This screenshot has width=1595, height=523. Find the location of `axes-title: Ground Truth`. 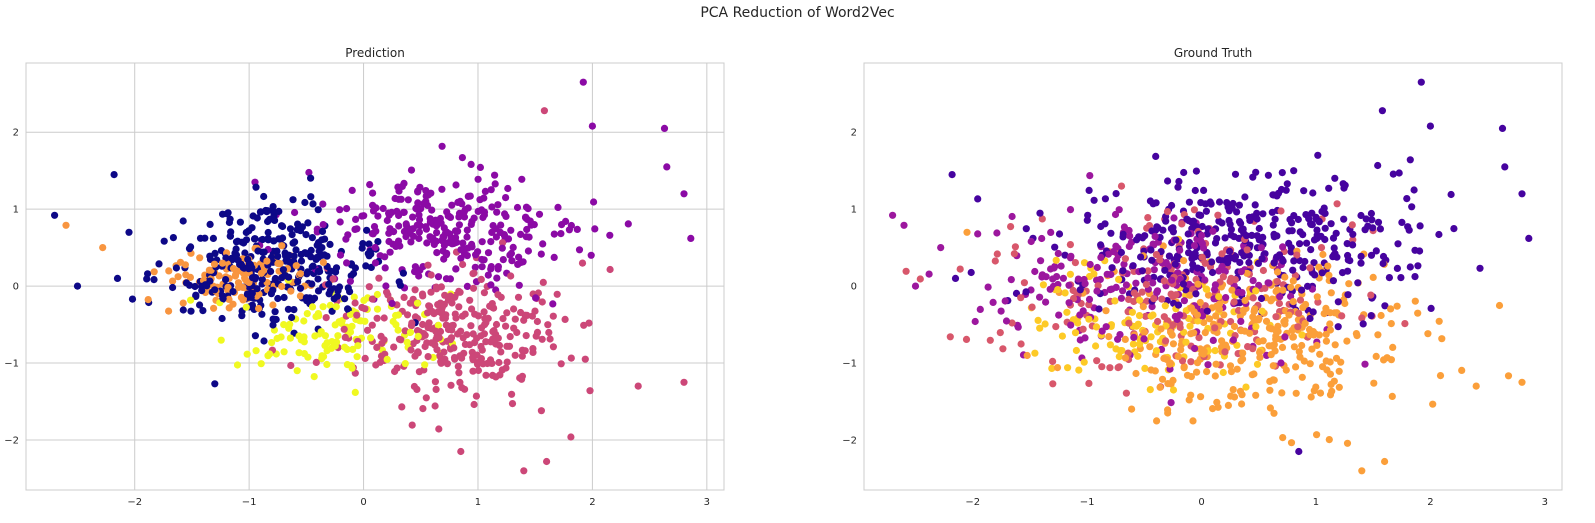

axes-title: Ground Truth is located at coordinates (1213, 53).